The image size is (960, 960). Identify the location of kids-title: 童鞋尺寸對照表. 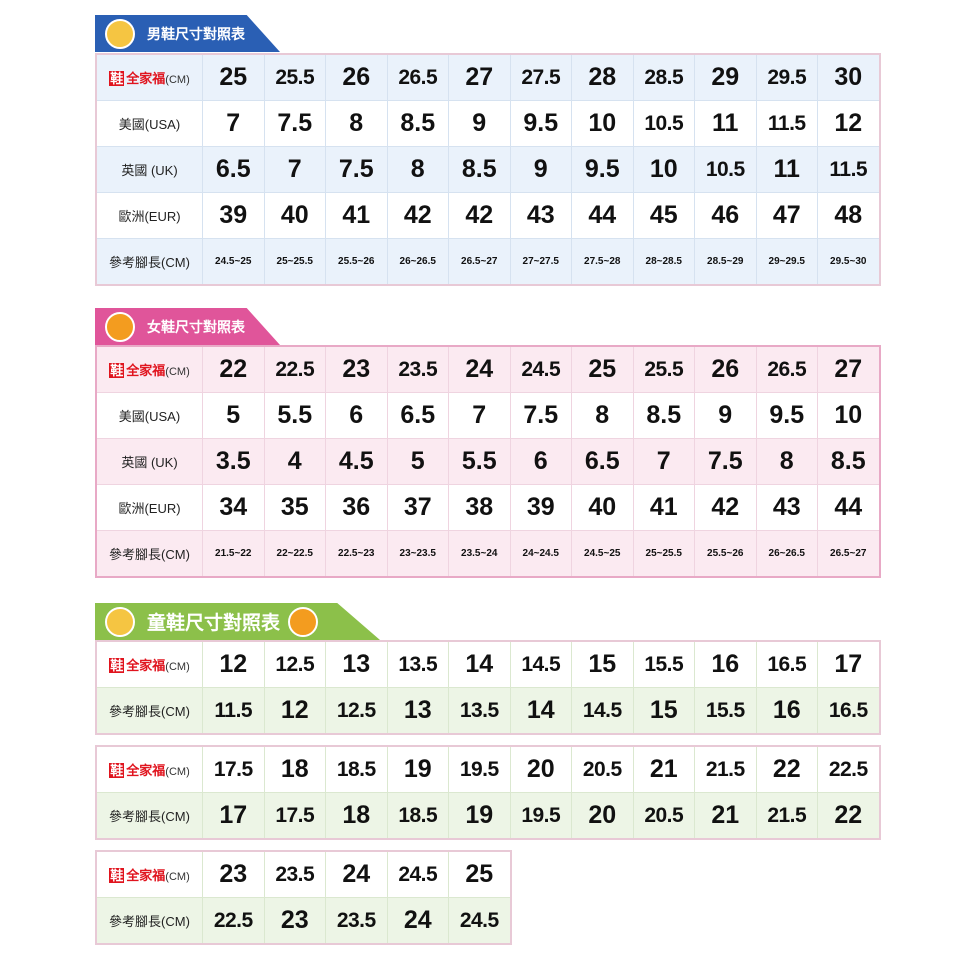
(214, 623).